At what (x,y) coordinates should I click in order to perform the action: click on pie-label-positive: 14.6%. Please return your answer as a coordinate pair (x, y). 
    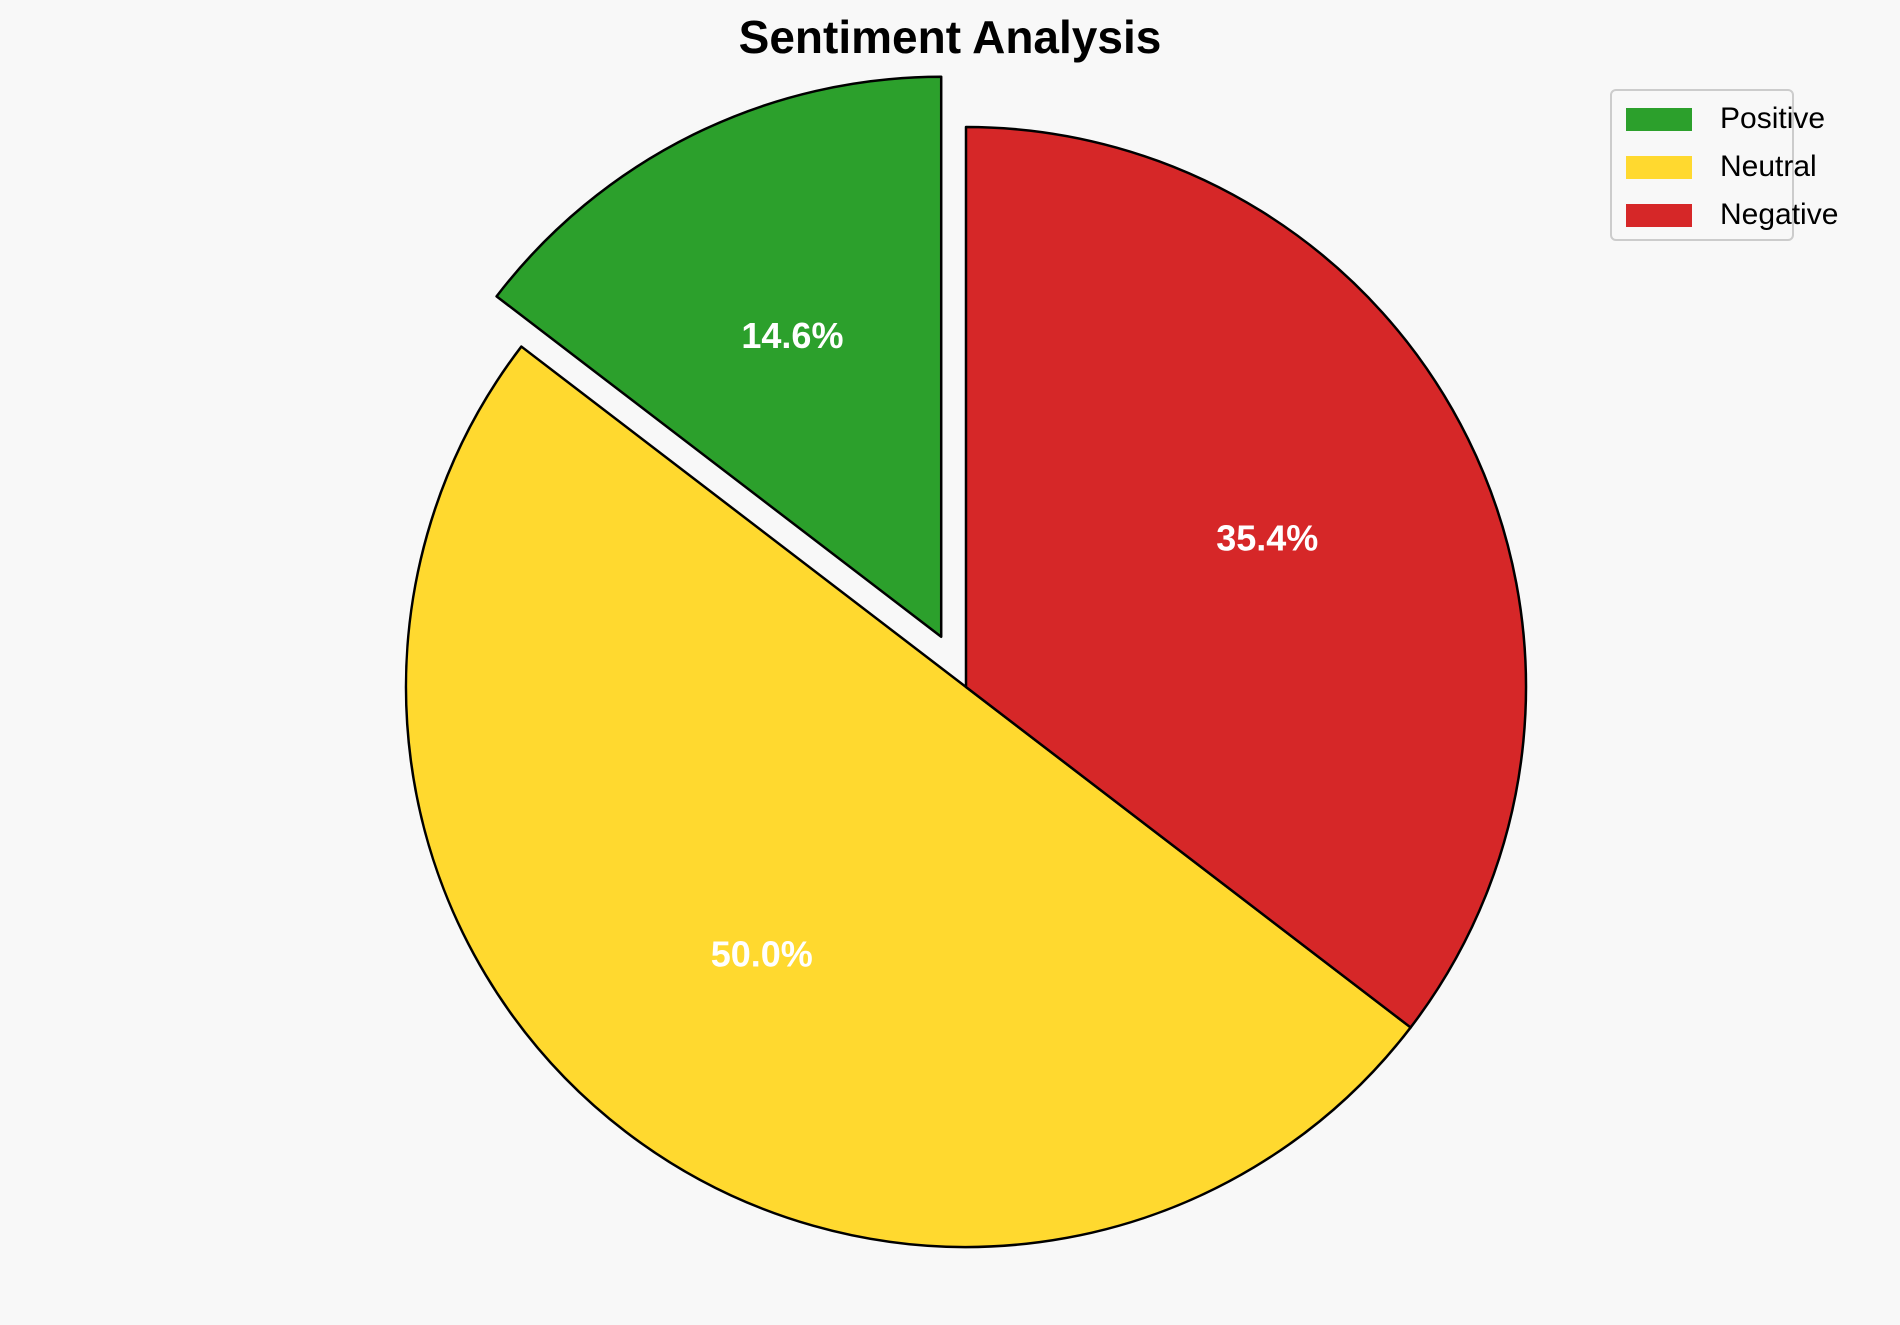
    Looking at the image, I should click on (792, 335).